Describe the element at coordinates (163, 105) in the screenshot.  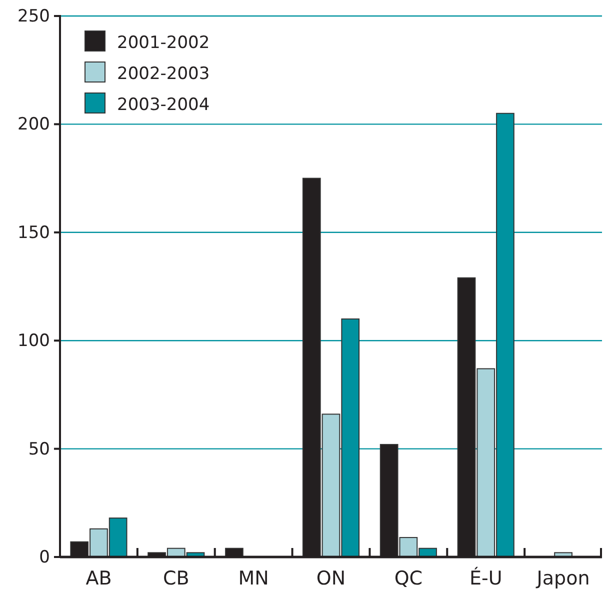
I see `legend-label: 2003-2004` at that location.